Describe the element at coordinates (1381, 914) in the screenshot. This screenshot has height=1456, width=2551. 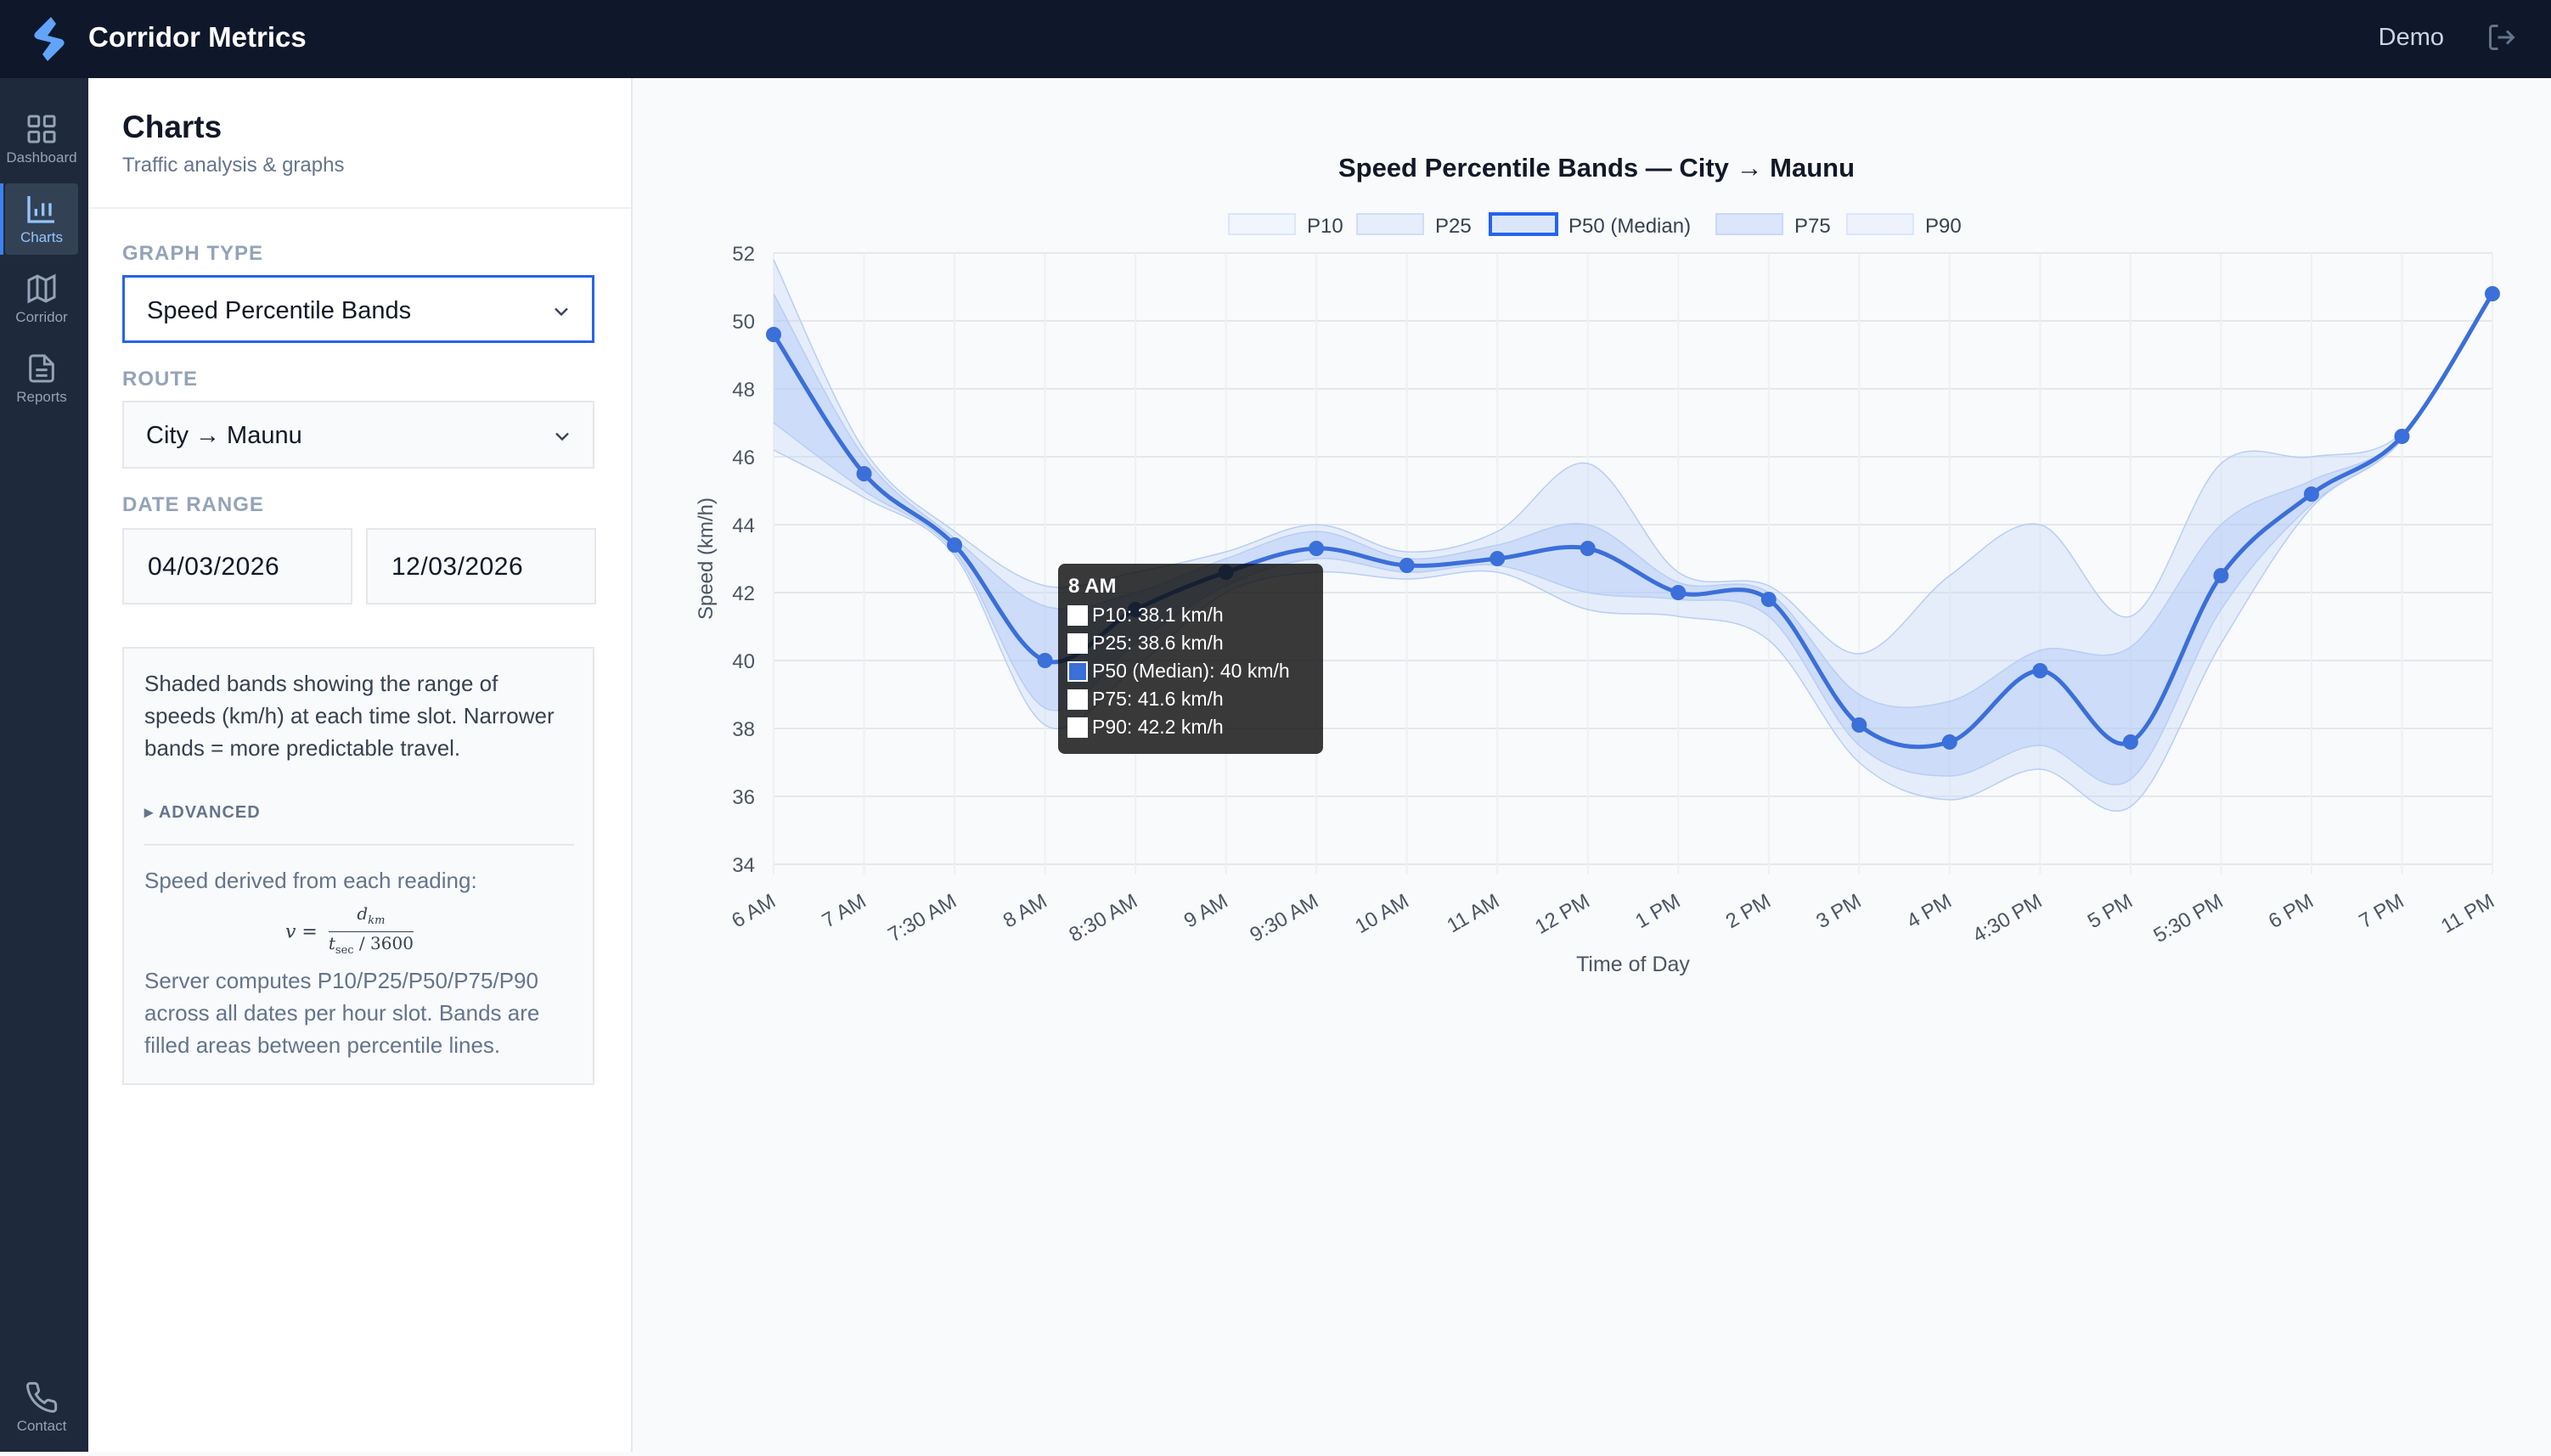
I see `x-tick-label: 10 AM` at that location.